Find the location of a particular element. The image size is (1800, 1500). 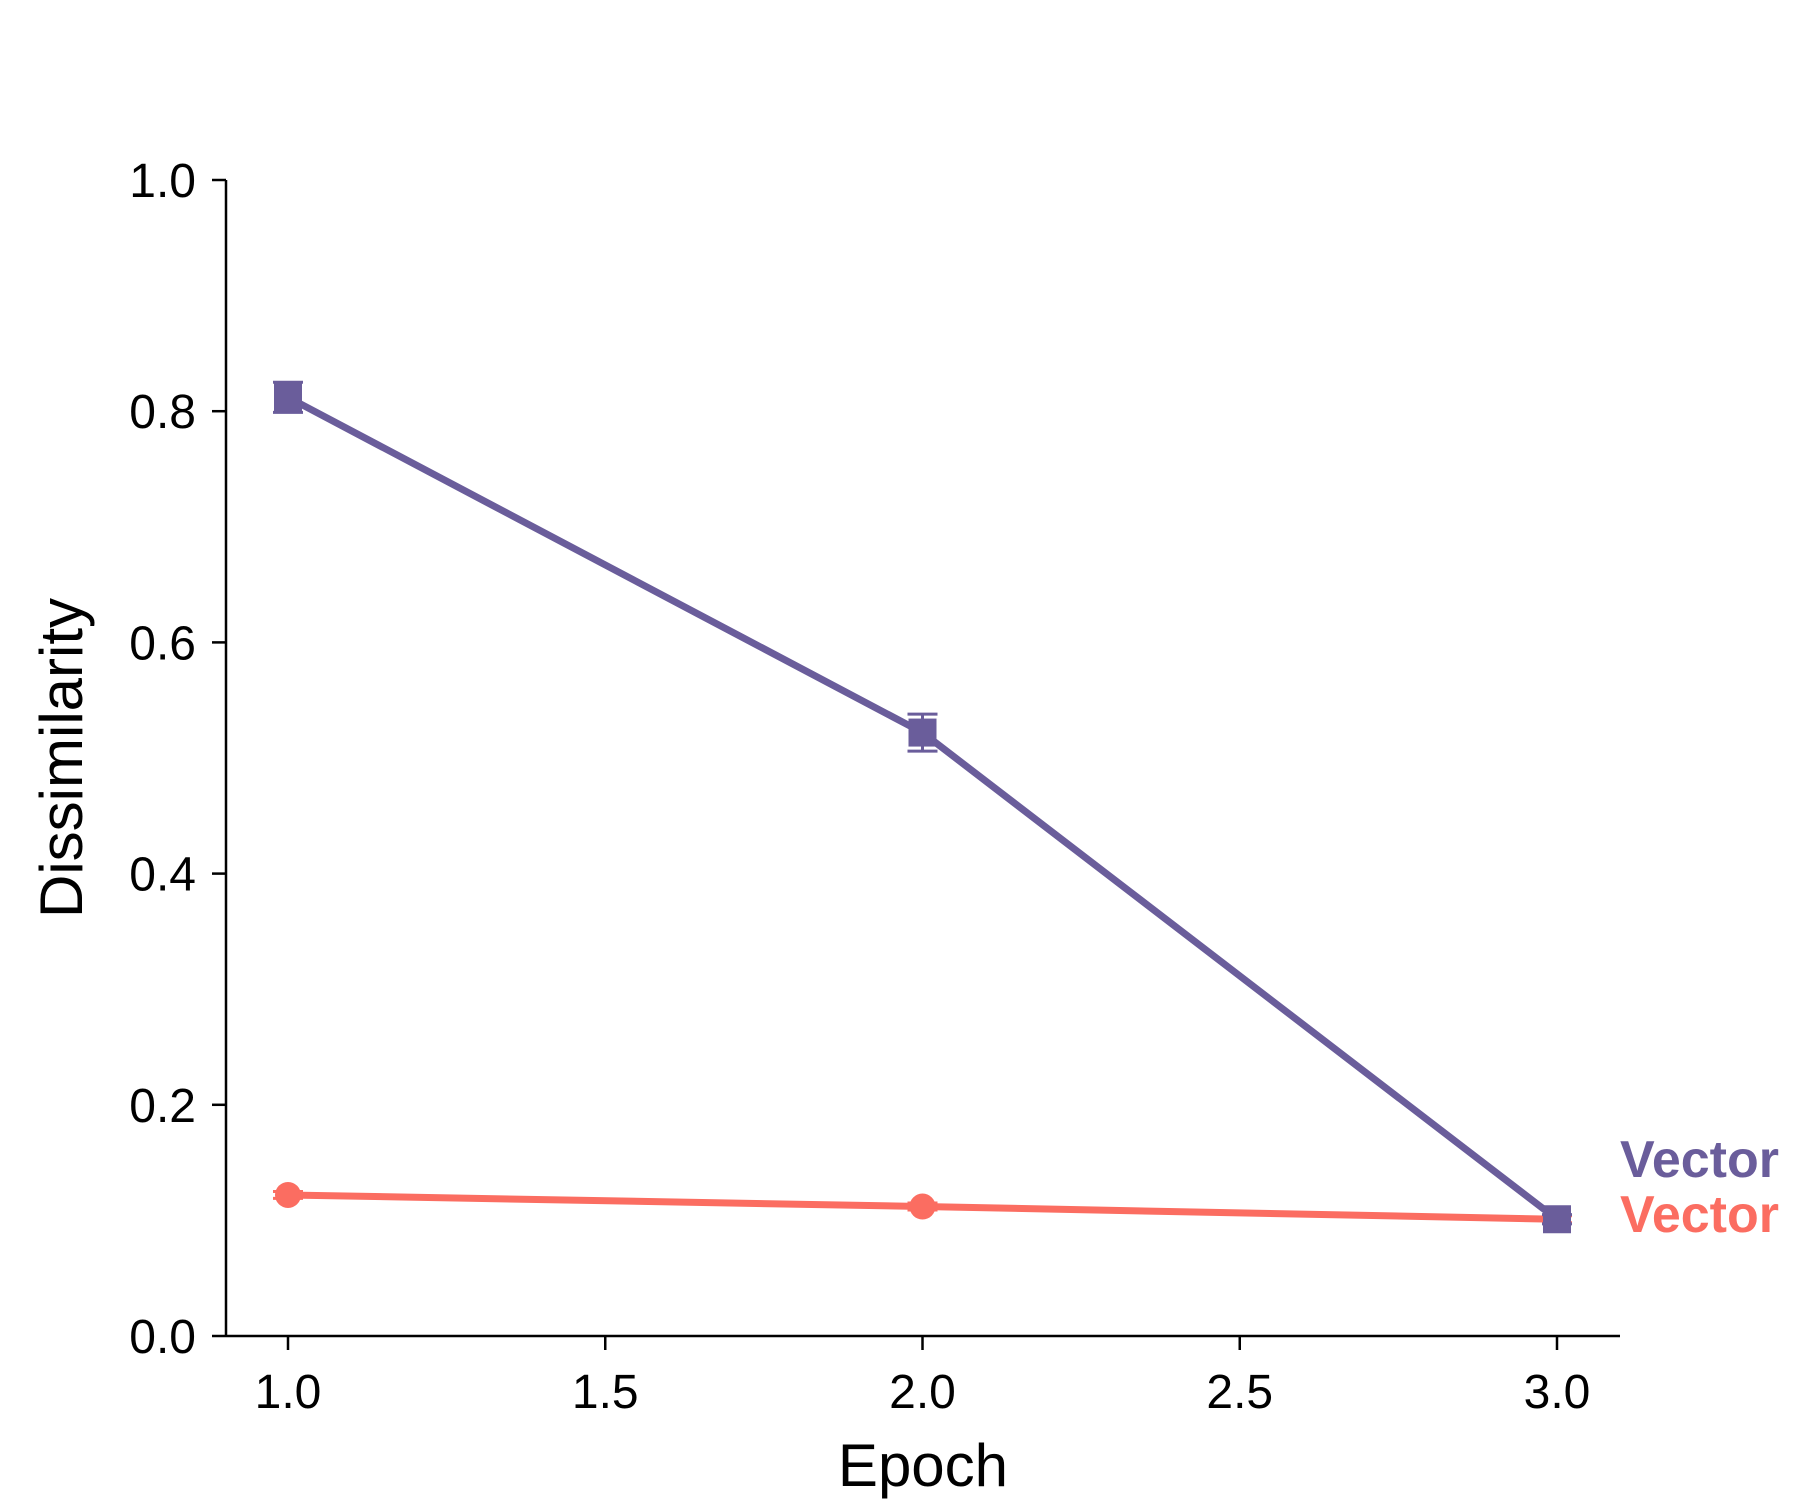

y-tick-label: 0.4 is located at coordinates (162, 875).